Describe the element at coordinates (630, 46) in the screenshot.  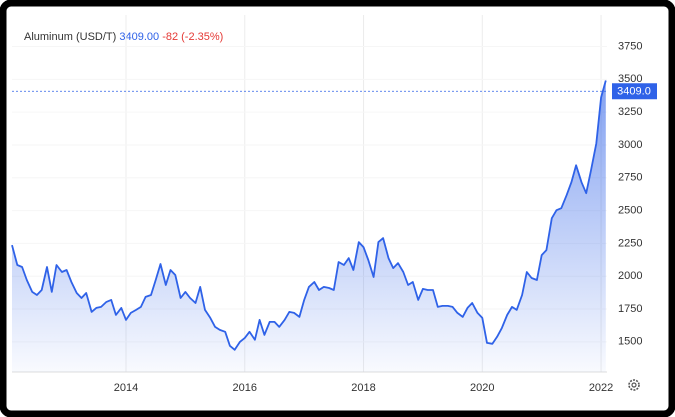
I see `y-tick-label: 3750` at that location.